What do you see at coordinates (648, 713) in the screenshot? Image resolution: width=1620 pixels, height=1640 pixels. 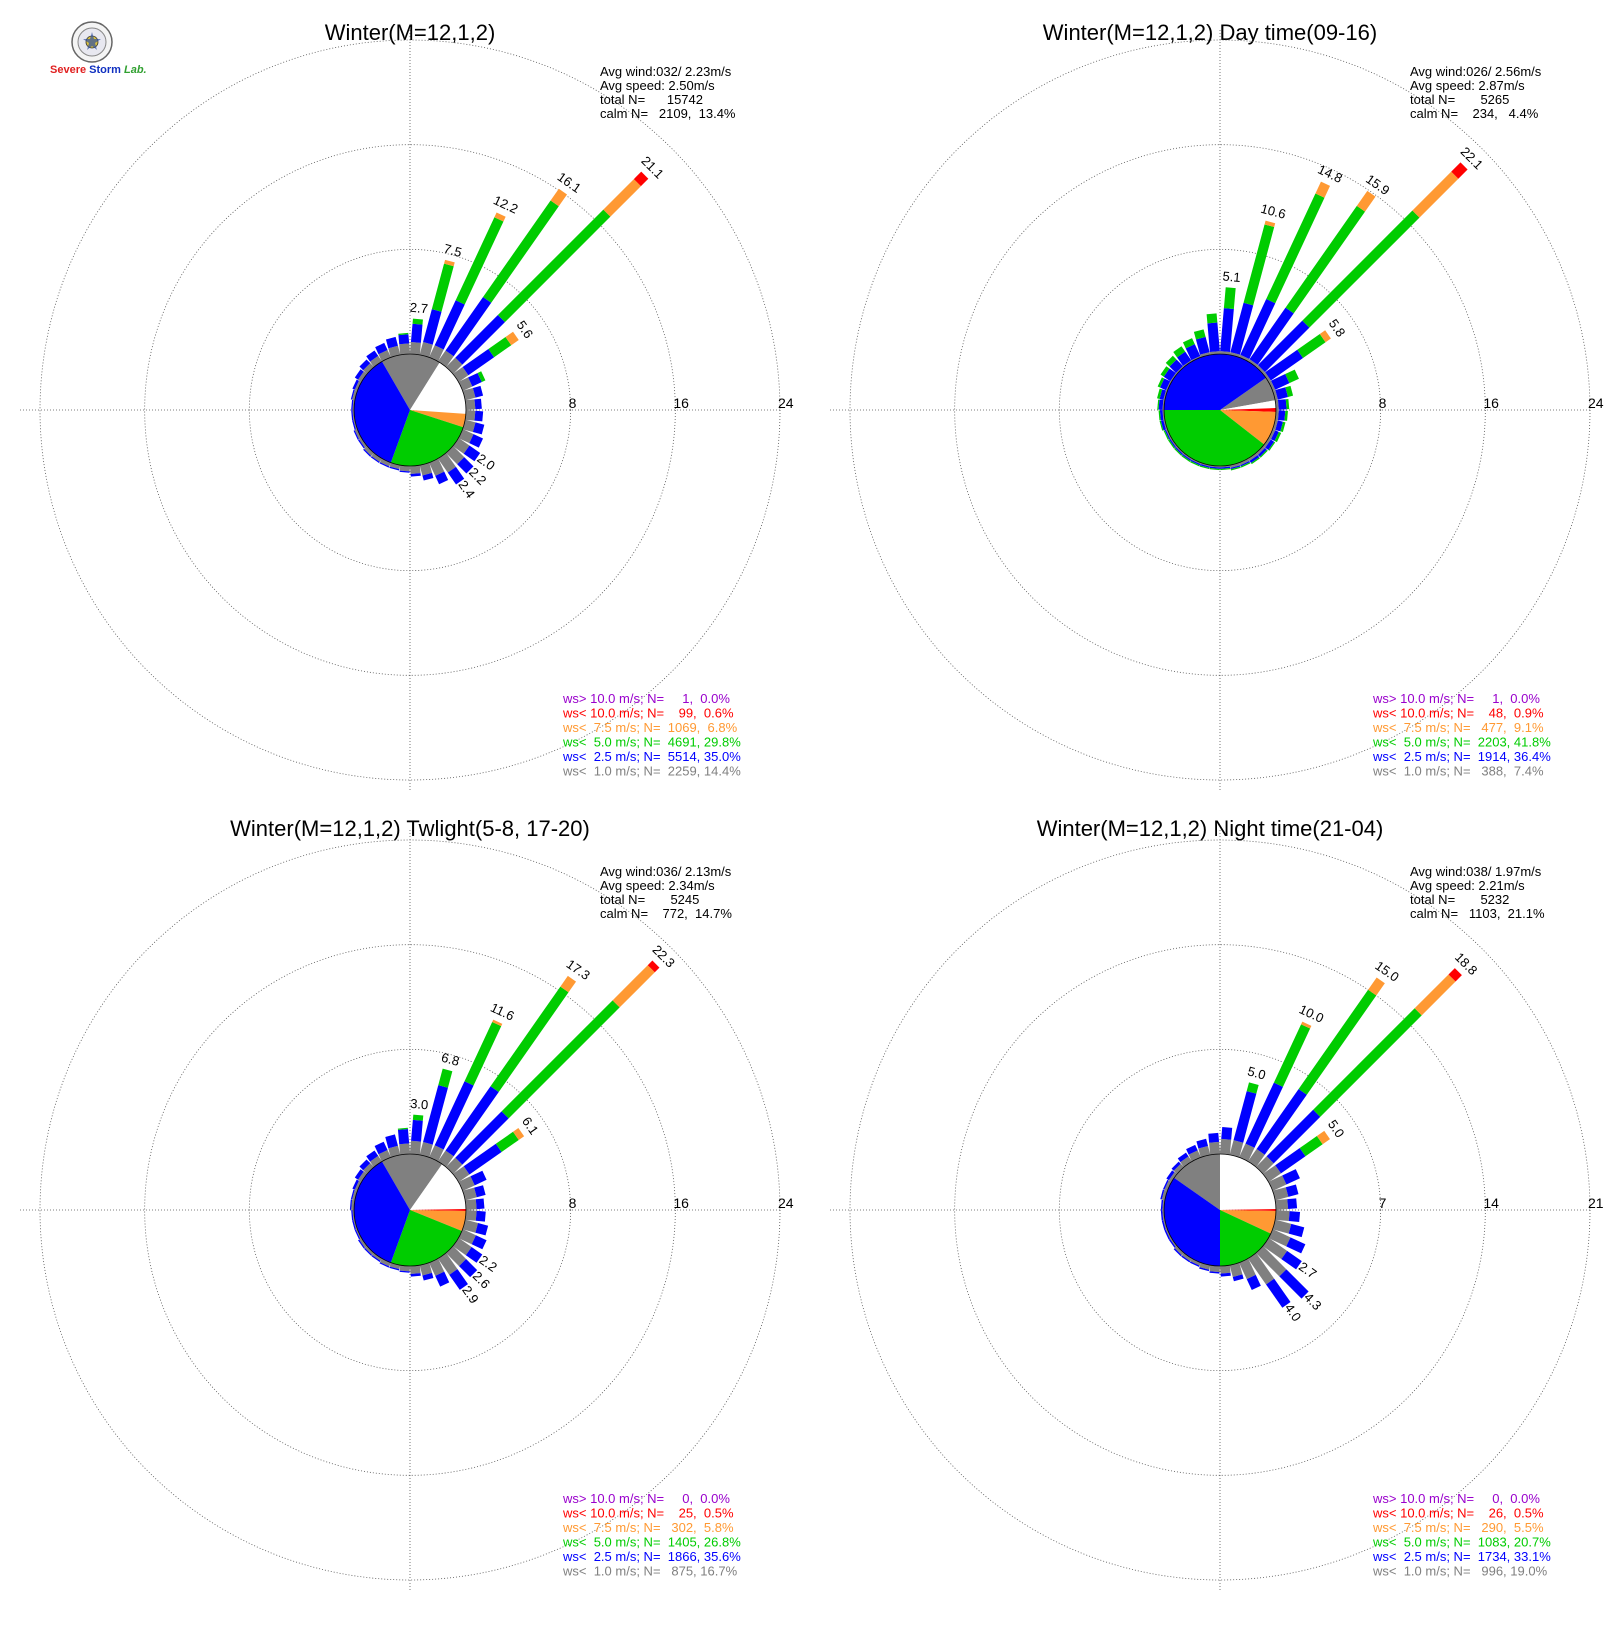 I see `legend-entry: ws< 10.0 m/s; N= 99, 0.6%` at bounding box center [648, 713].